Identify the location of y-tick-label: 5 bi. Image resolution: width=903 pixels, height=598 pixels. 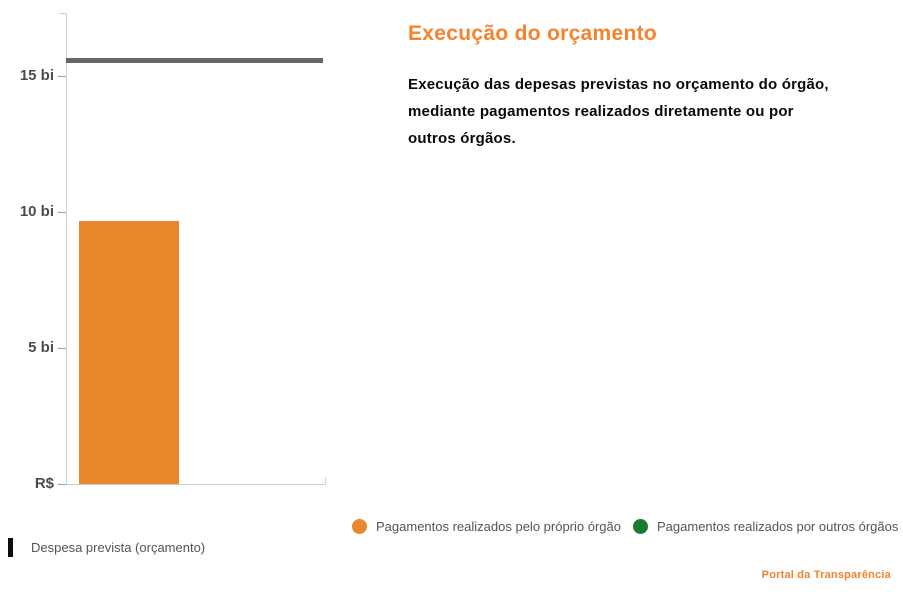
(41, 347).